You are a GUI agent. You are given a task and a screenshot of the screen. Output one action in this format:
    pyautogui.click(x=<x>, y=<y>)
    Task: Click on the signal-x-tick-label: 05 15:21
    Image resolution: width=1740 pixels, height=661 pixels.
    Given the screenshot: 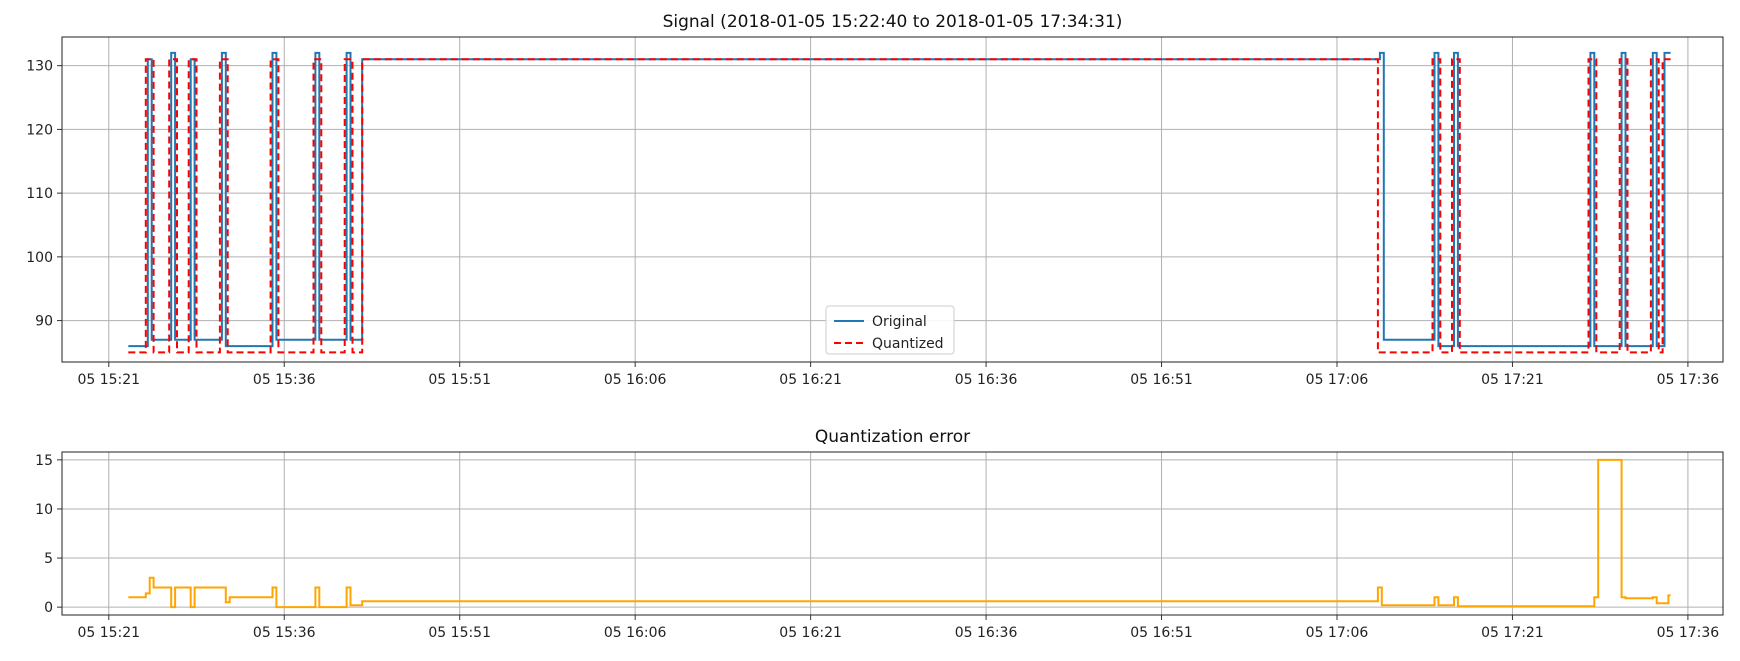 What is the action you would take?
    pyautogui.click(x=108, y=380)
    